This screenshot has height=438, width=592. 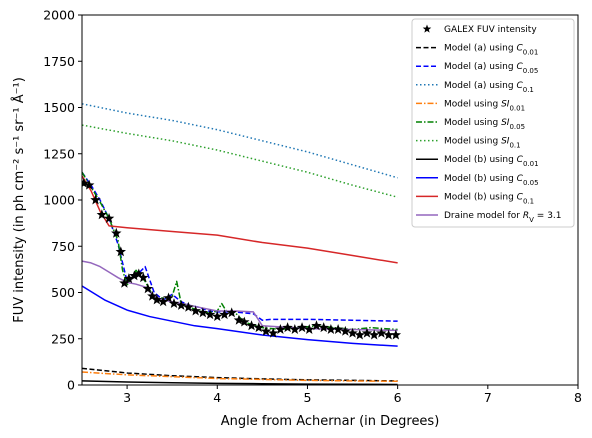 What do you see at coordinates (59, 61) in the screenshot?
I see `y-tick-label: 1750` at bounding box center [59, 61].